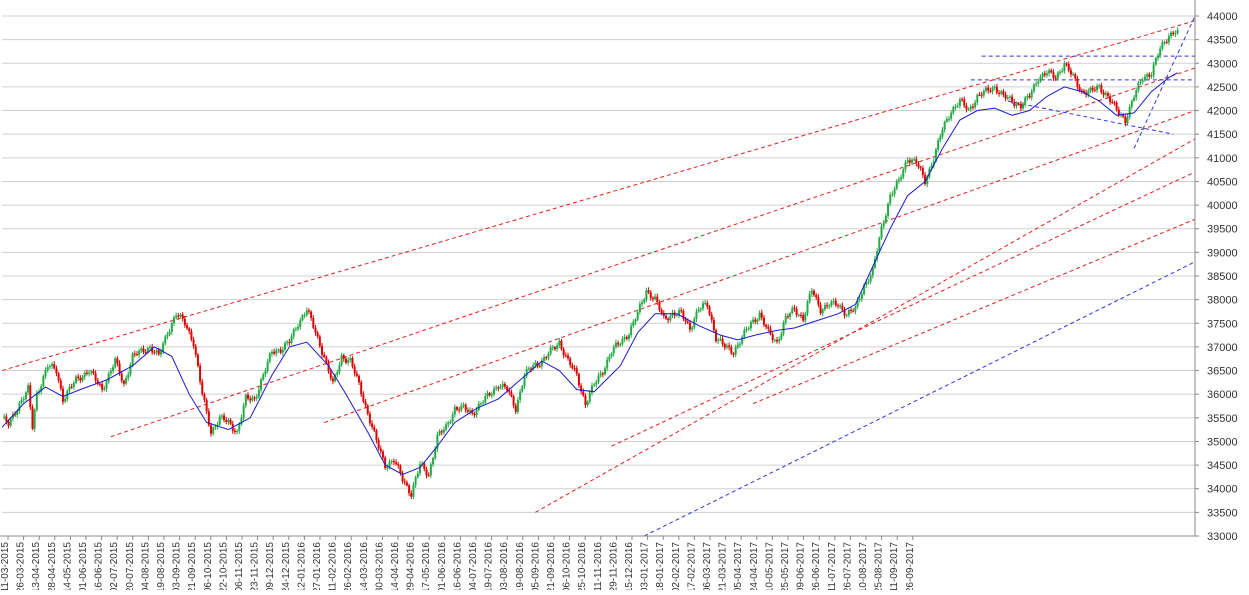  Describe the element at coordinates (723, 566) in the screenshot. I see `x-tick-label: 21-03-2017` at that location.